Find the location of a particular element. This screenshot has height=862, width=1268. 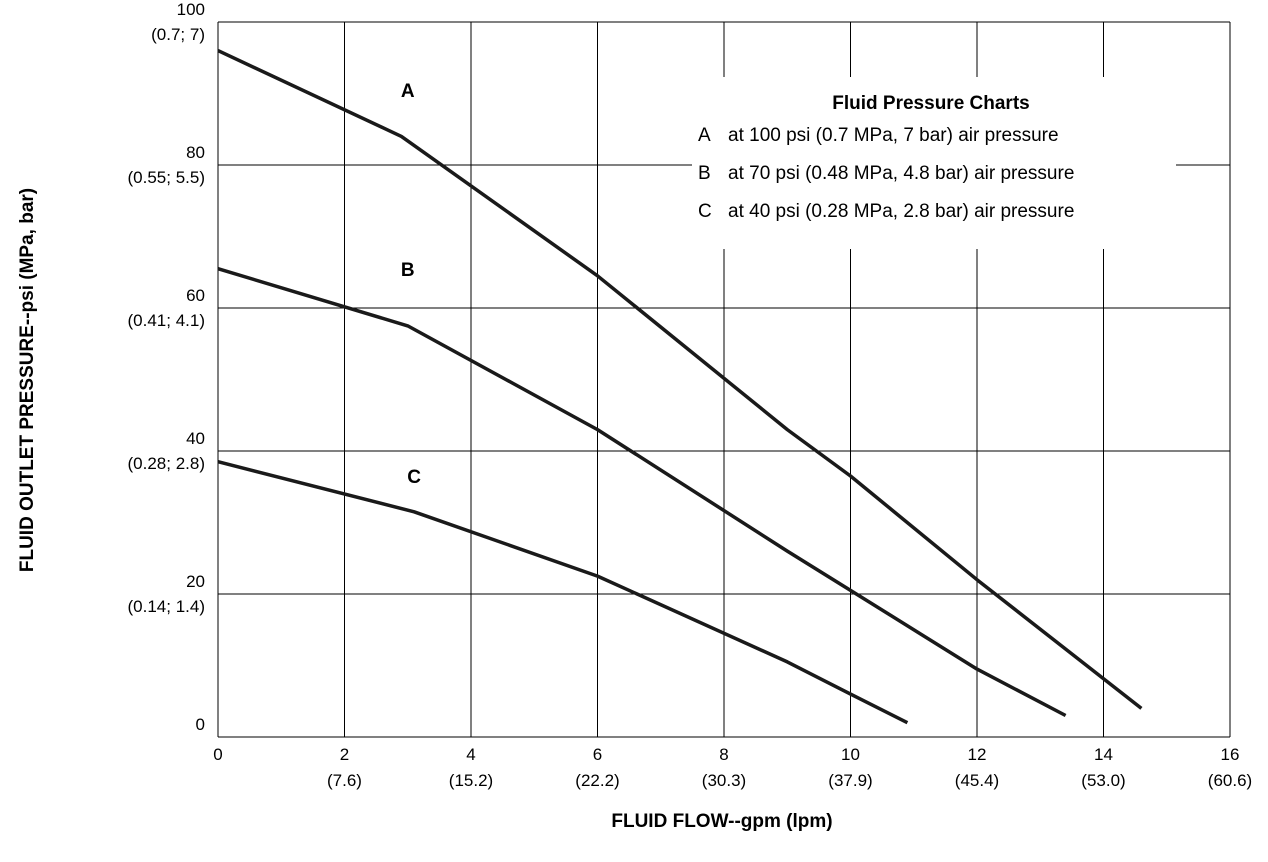

curve-label-c: C is located at coordinates (414, 477).